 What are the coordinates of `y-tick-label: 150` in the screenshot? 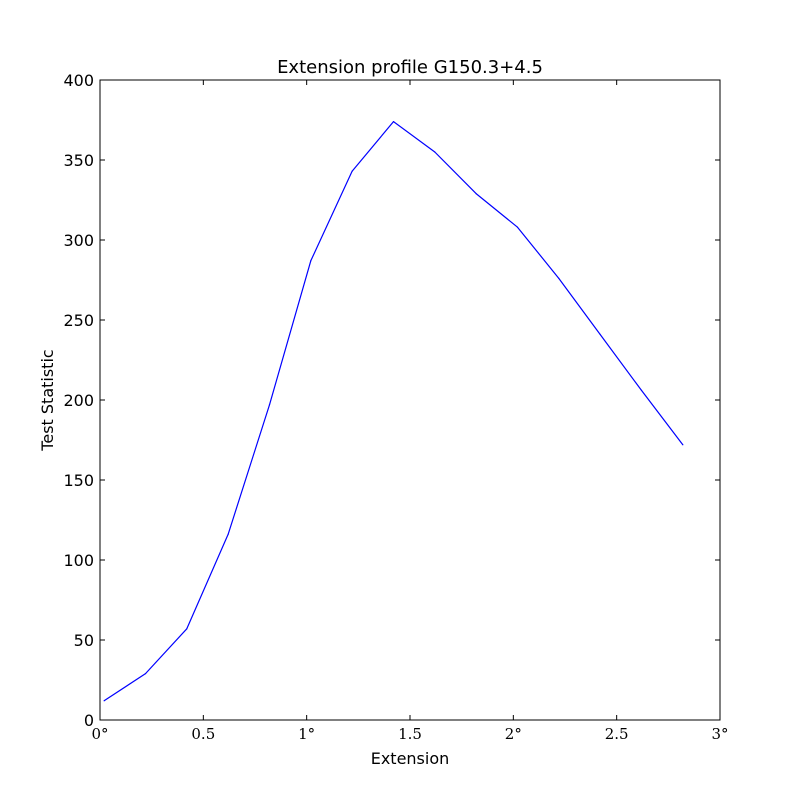 It's located at (78, 480).